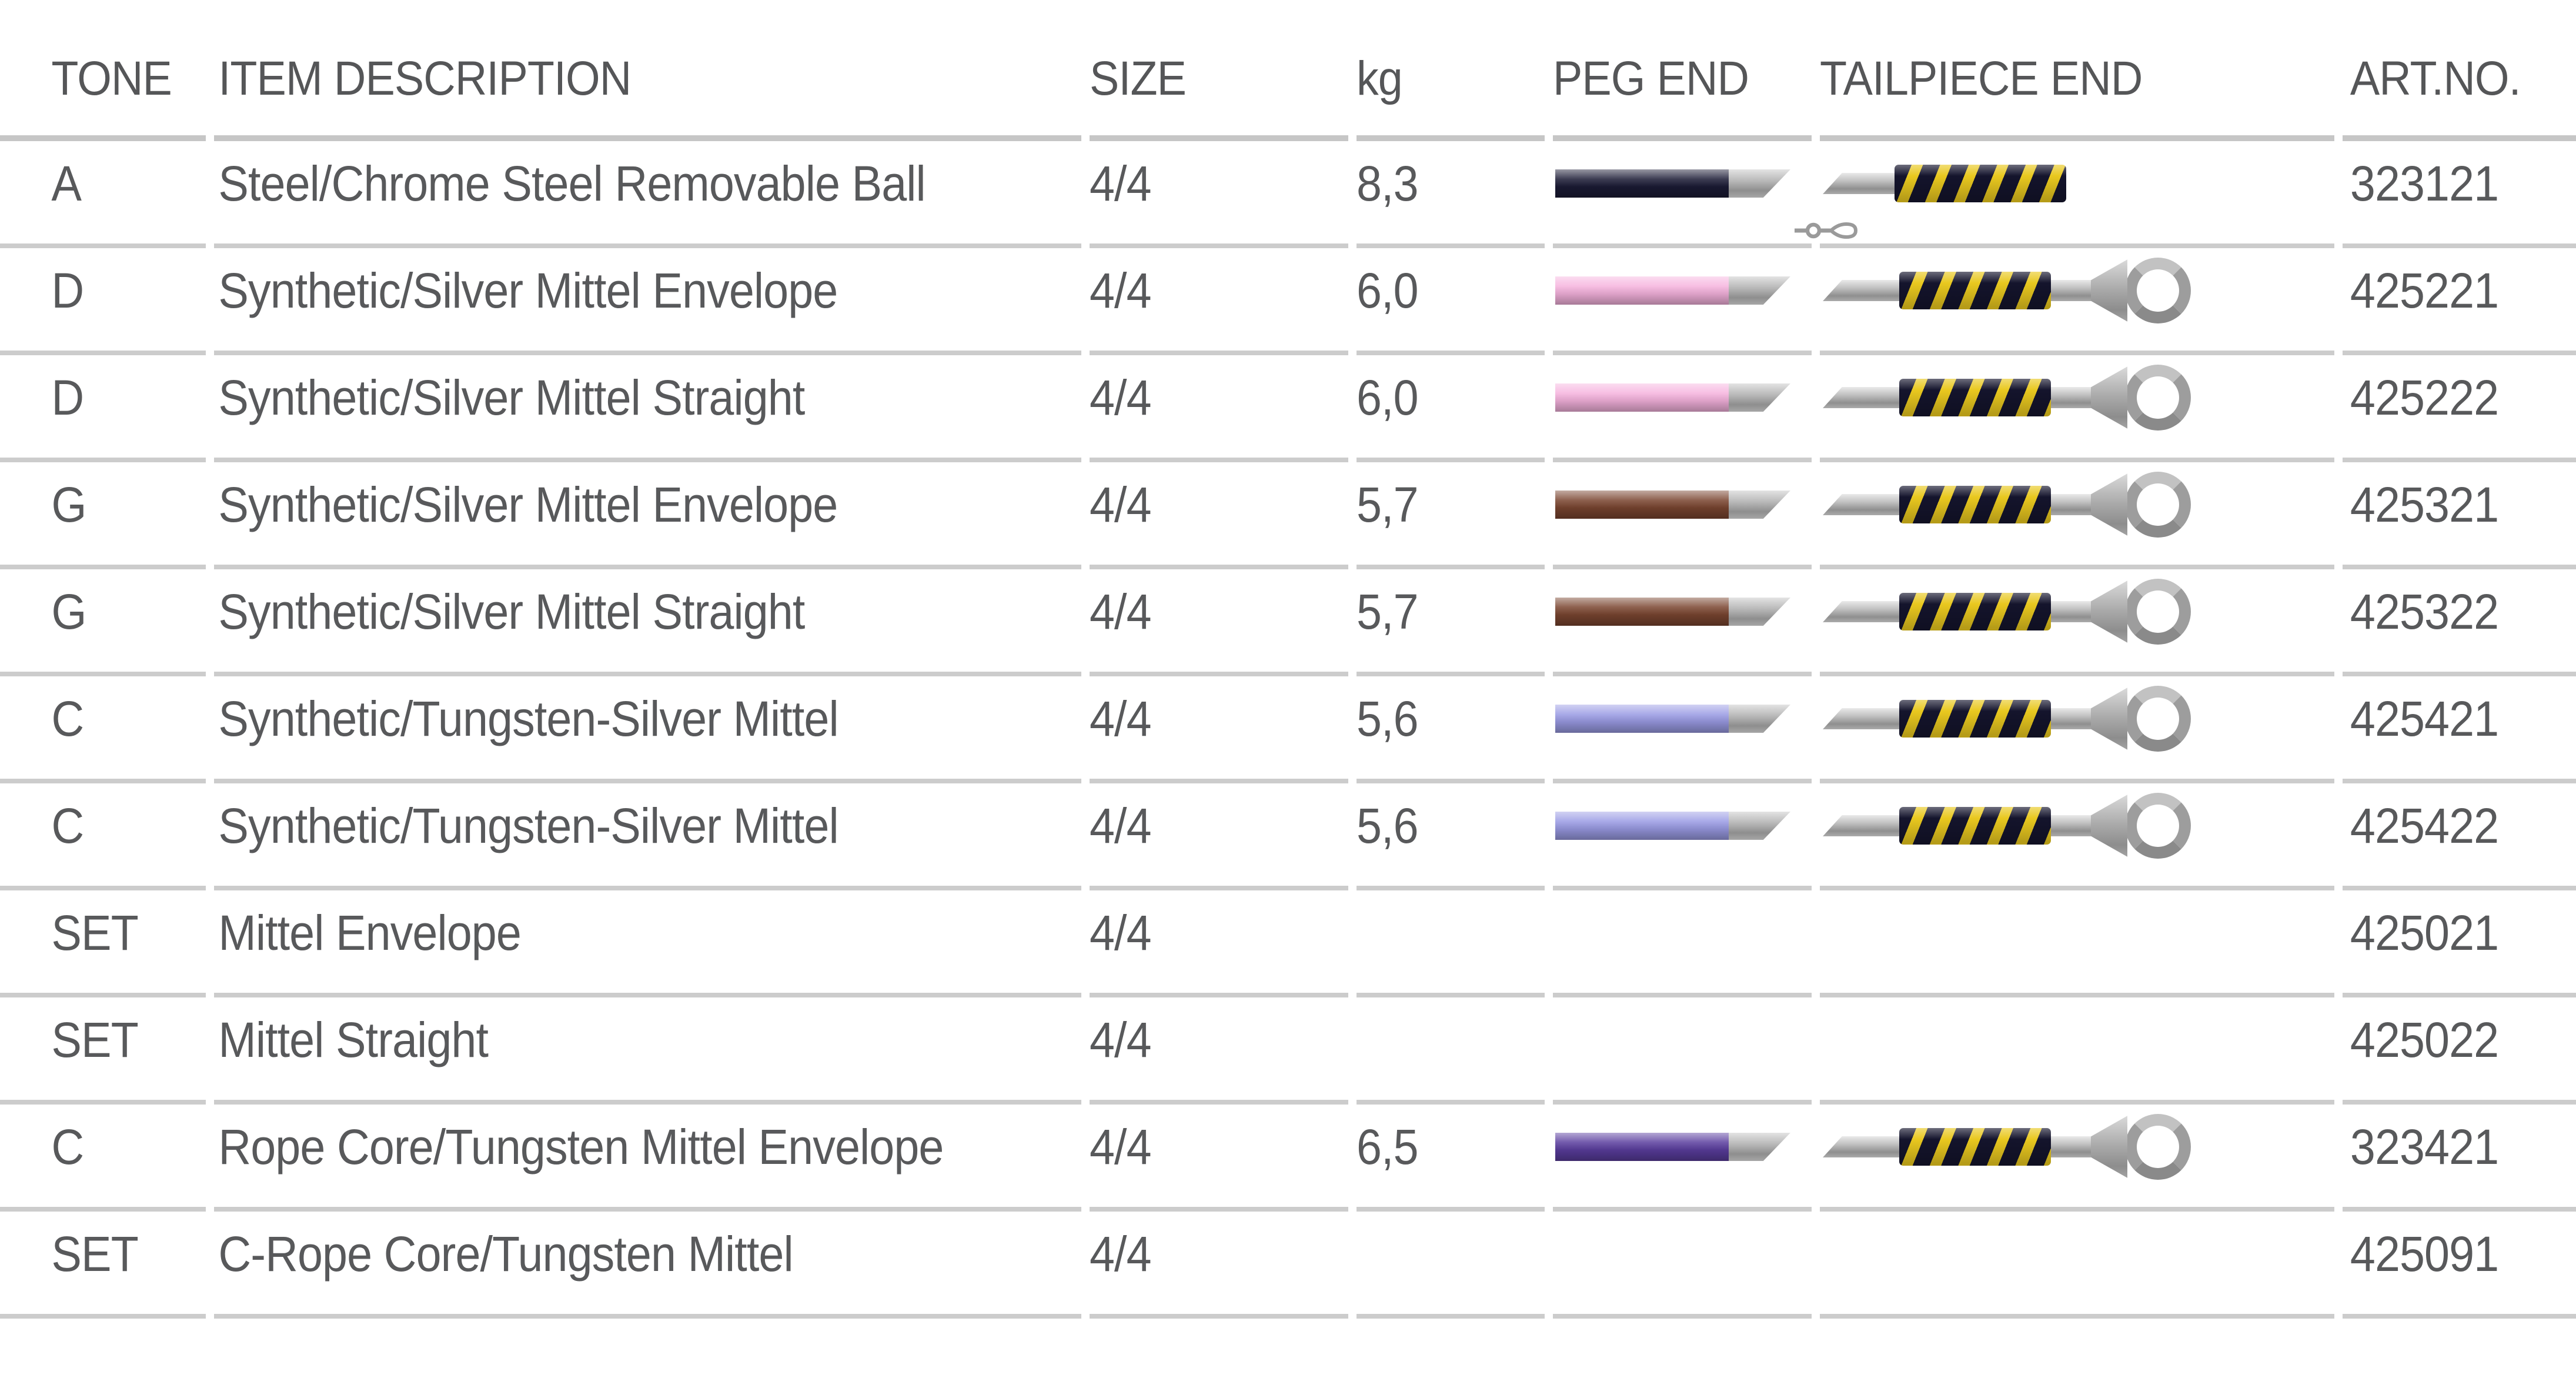 The width and height of the screenshot is (2576, 1388). Describe the element at coordinates (647, 944) in the screenshot. I see `description-cell: Mittel Envelope` at that location.